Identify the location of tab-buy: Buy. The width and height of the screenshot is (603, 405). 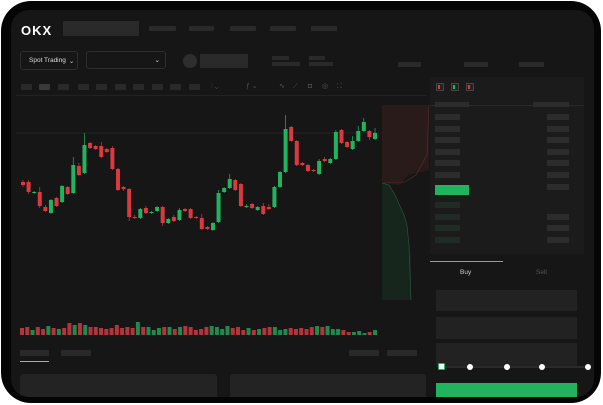
(466, 272).